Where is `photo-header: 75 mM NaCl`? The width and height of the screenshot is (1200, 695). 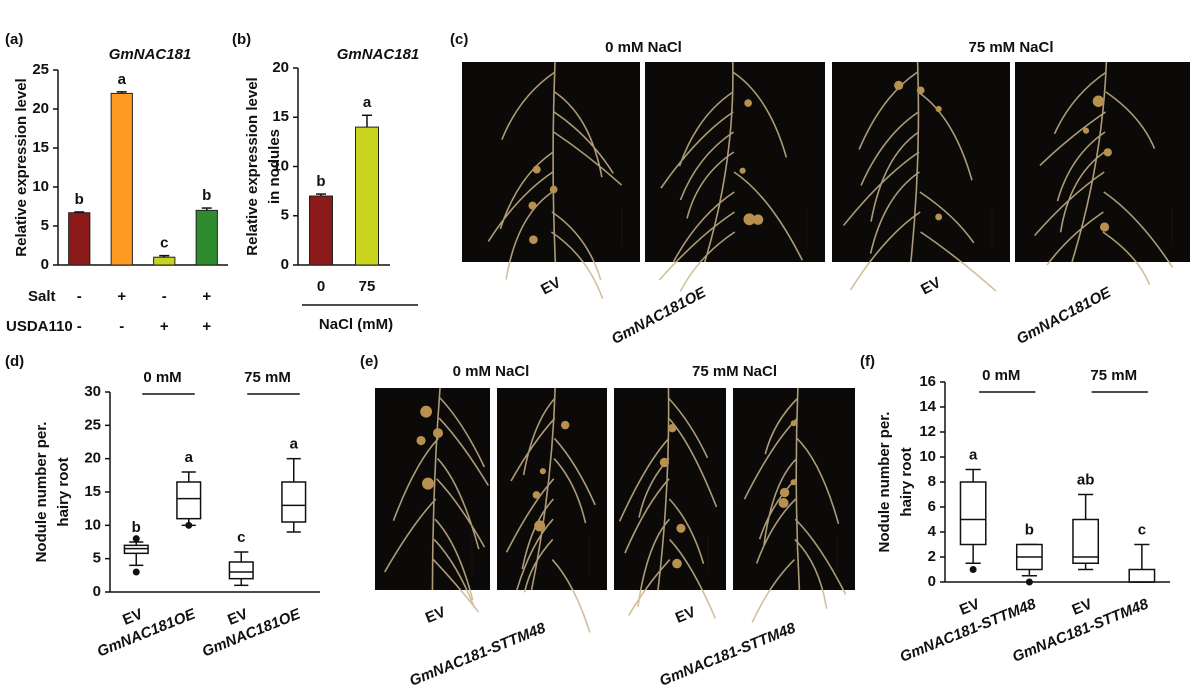 photo-header: 75 mM NaCl is located at coordinates (1010, 47).